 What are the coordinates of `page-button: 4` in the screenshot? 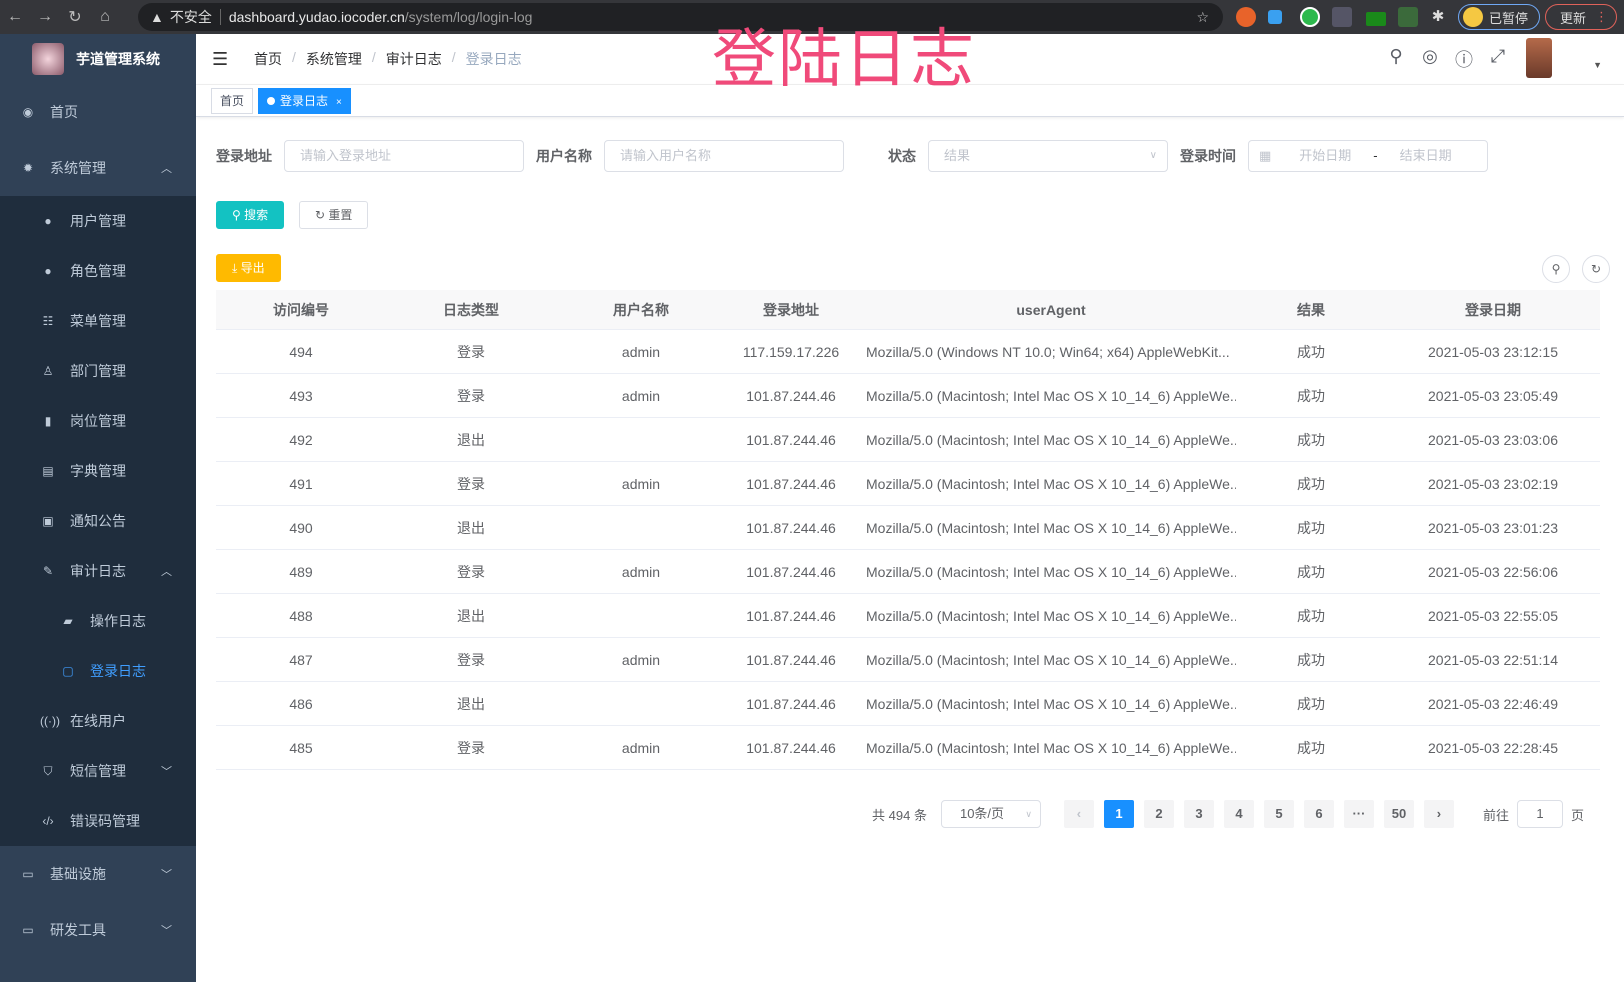 It's located at (1238, 814).